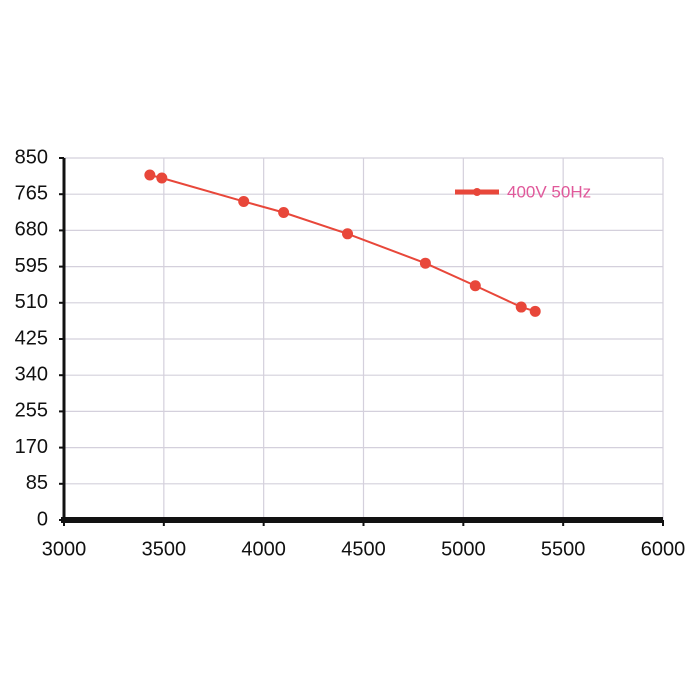 The width and height of the screenshot is (700, 700). What do you see at coordinates (563, 549) in the screenshot?
I see `x-tick-label: 5500` at bounding box center [563, 549].